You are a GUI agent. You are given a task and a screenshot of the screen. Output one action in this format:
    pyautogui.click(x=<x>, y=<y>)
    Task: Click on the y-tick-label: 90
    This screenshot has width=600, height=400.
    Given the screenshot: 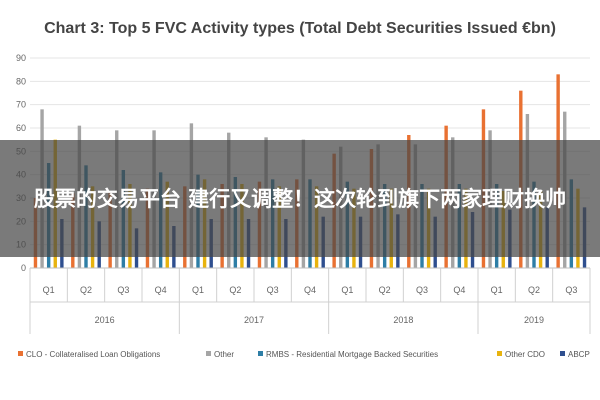 What is the action you would take?
    pyautogui.click(x=21, y=58)
    